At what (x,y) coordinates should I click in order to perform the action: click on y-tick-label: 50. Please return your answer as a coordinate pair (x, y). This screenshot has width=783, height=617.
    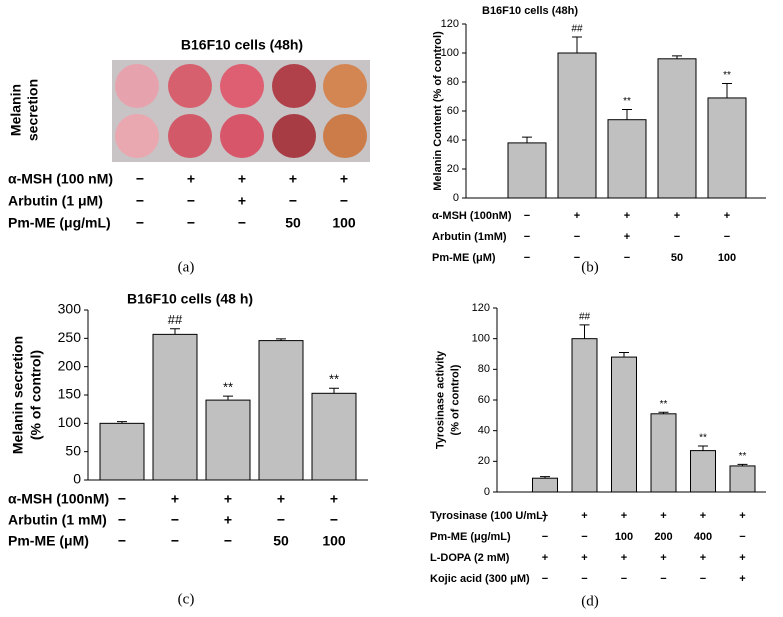
    Looking at the image, I should click on (73, 450).